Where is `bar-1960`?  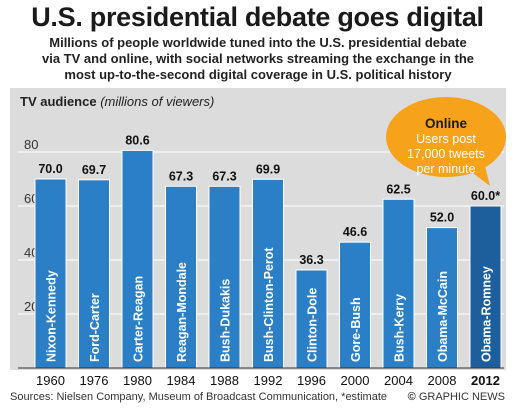
bar-1960 is located at coordinates (50, 273).